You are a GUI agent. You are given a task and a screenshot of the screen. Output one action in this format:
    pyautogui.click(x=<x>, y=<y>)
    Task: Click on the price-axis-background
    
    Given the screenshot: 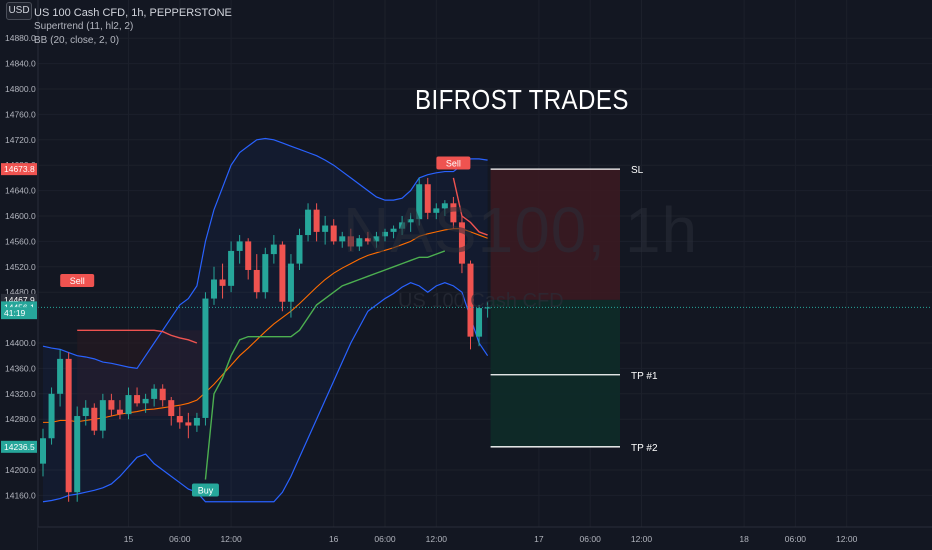 What is the action you would take?
    pyautogui.click(x=19, y=275)
    